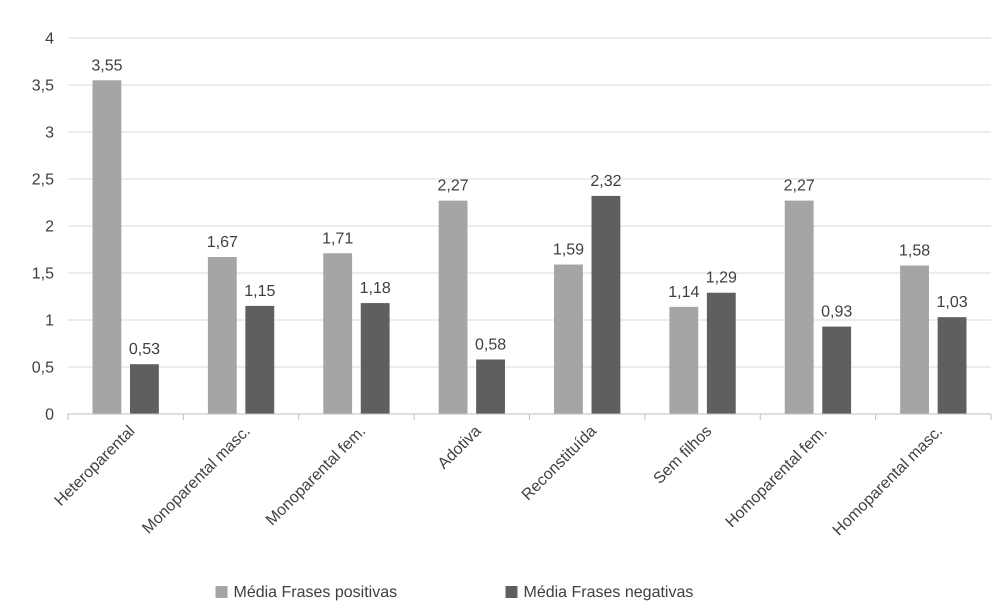 The width and height of the screenshot is (995, 614). I want to click on data-label: 0,93, so click(836, 312).